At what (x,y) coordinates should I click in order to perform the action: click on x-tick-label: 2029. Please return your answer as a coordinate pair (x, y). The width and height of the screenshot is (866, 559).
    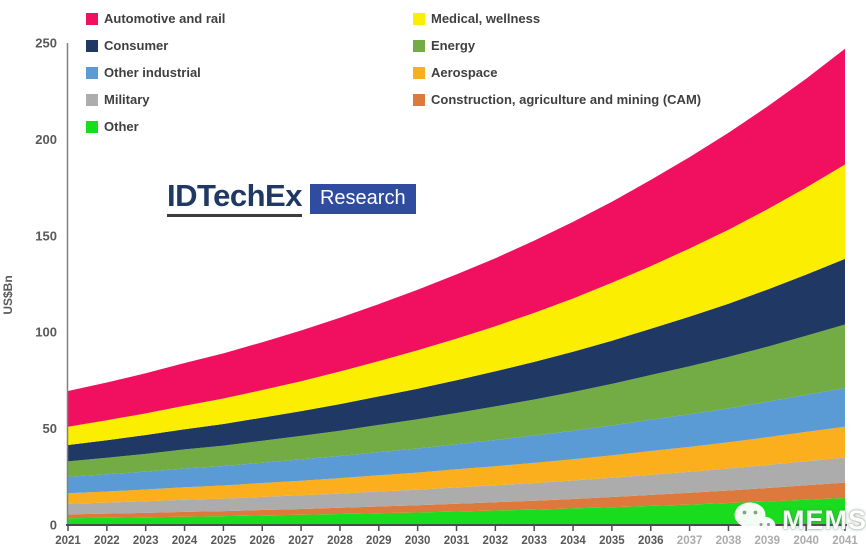
    Looking at the image, I should click on (379, 541).